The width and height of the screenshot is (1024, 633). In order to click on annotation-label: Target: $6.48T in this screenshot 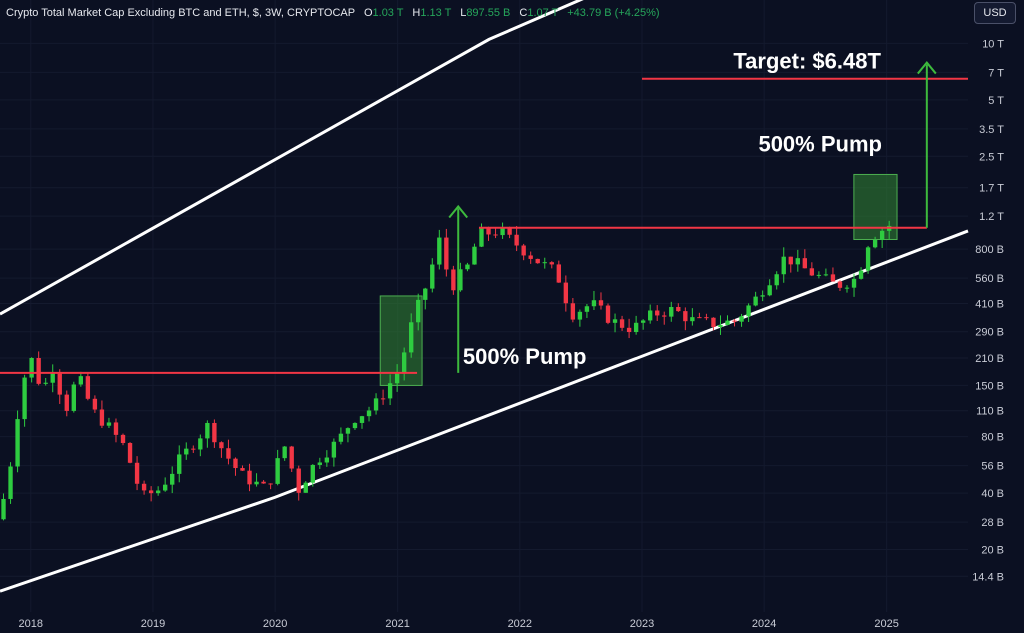, I will do `click(807, 60)`.